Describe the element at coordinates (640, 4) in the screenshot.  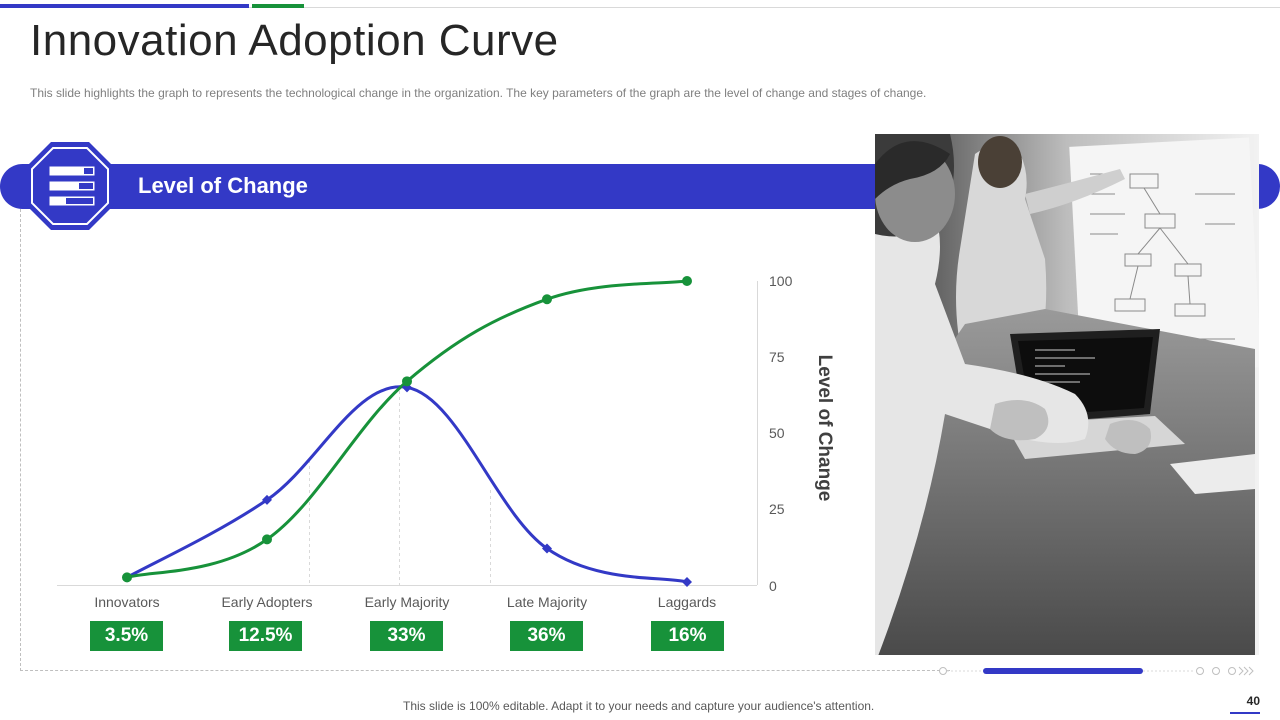
I see `top-accent-bar` at that location.